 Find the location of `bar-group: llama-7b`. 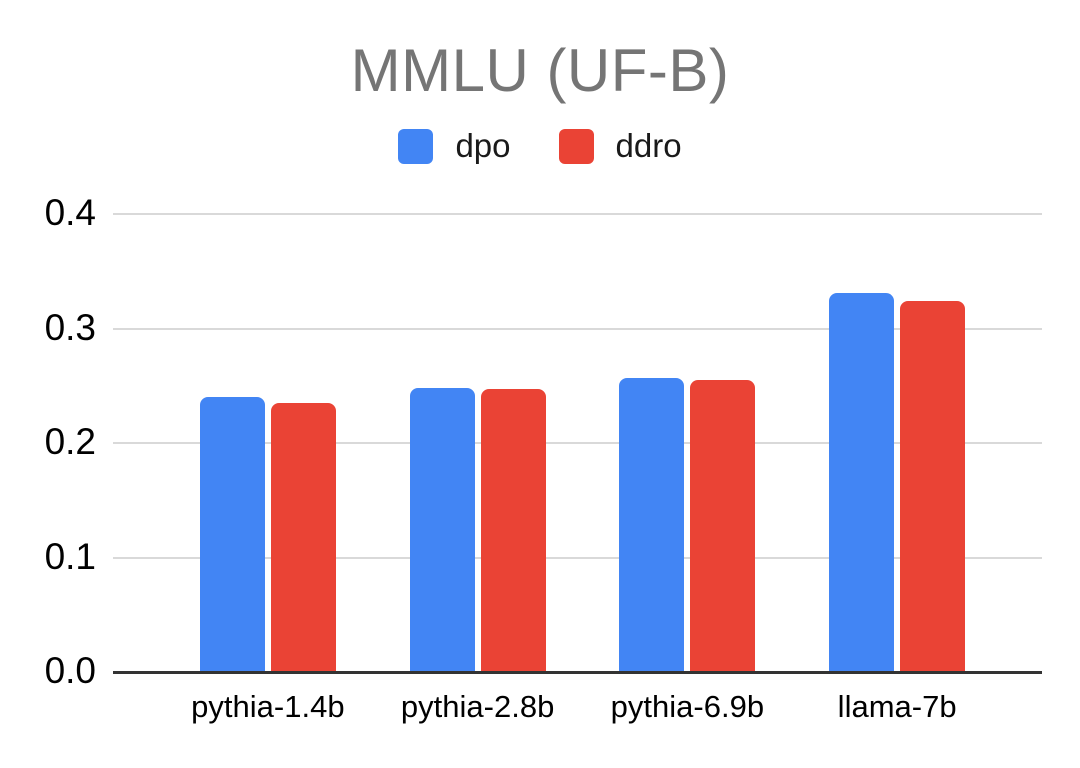

bar-group: llama-7b is located at coordinates (897, 469).